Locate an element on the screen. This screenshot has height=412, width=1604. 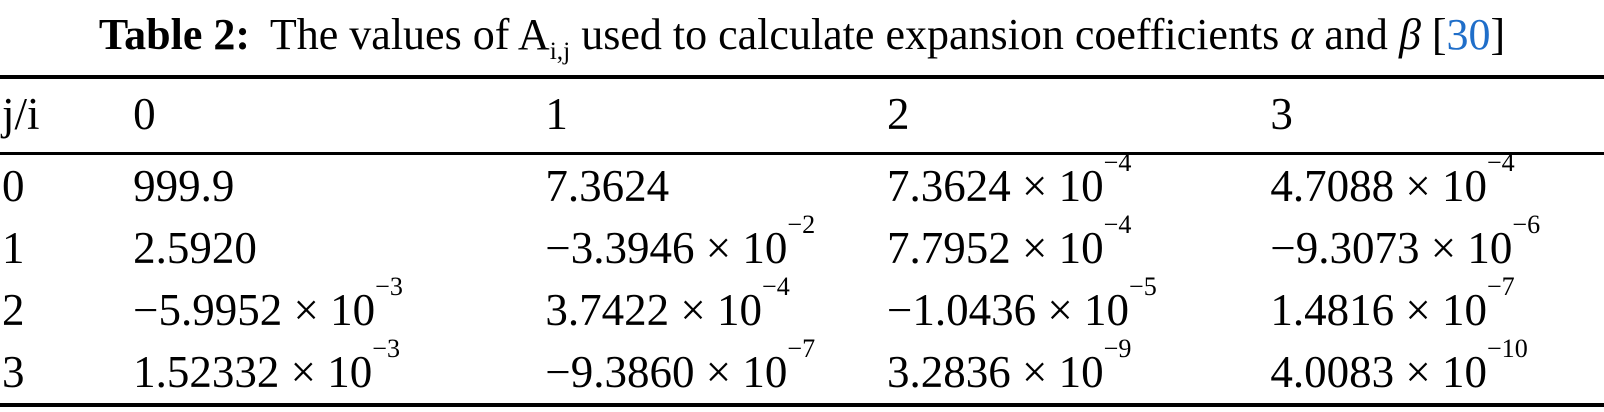
value-cell: 4.0083 × 10⁻¹⁰ is located at coordinates (1399, 365).